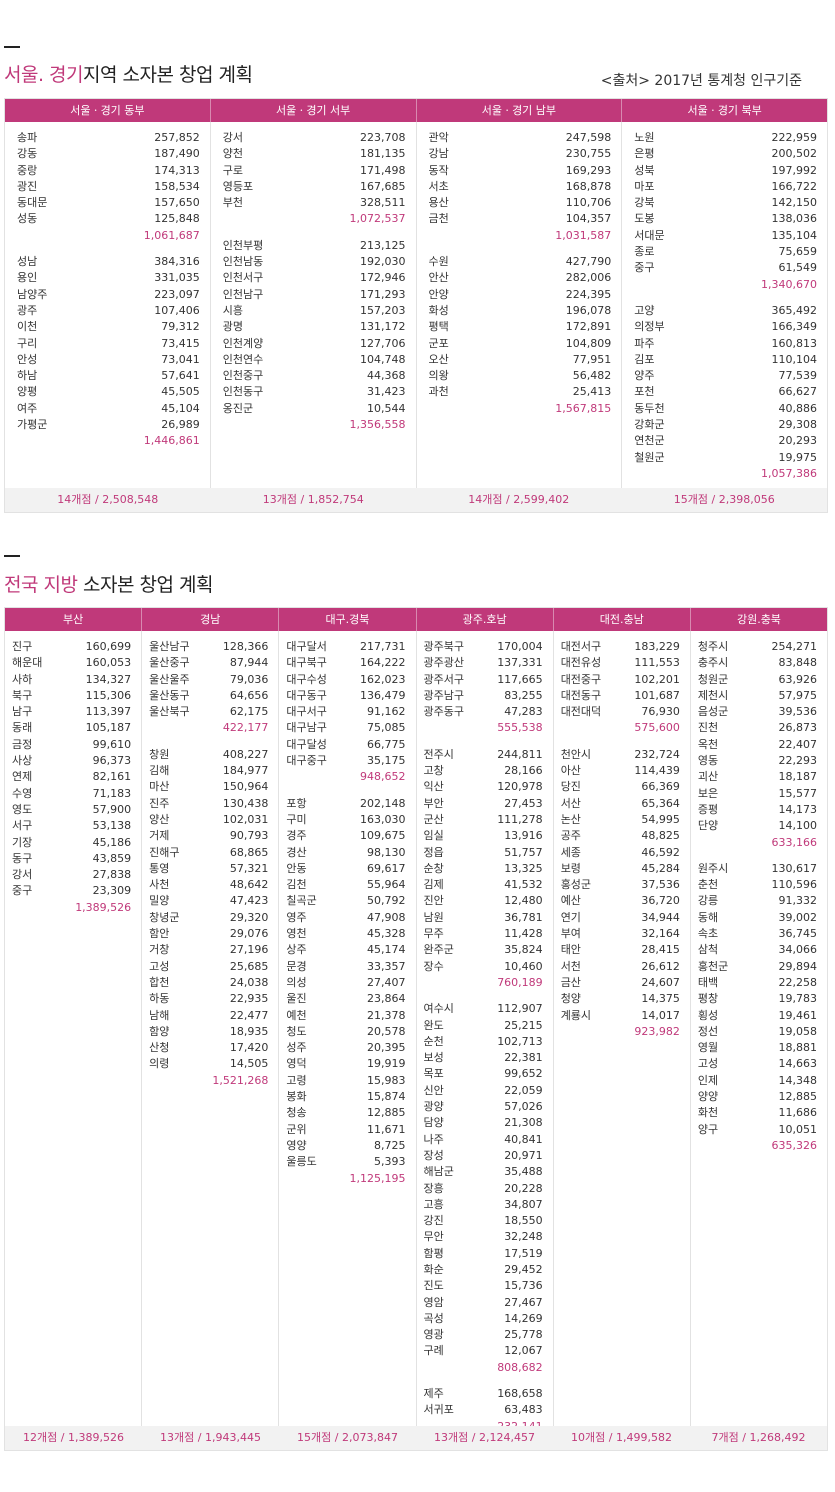  What do you see at coordinates (108, 499) in the screenshot?
I see `column-footer: 14개점 / 2,508,548` at bounding box center [108, 499].